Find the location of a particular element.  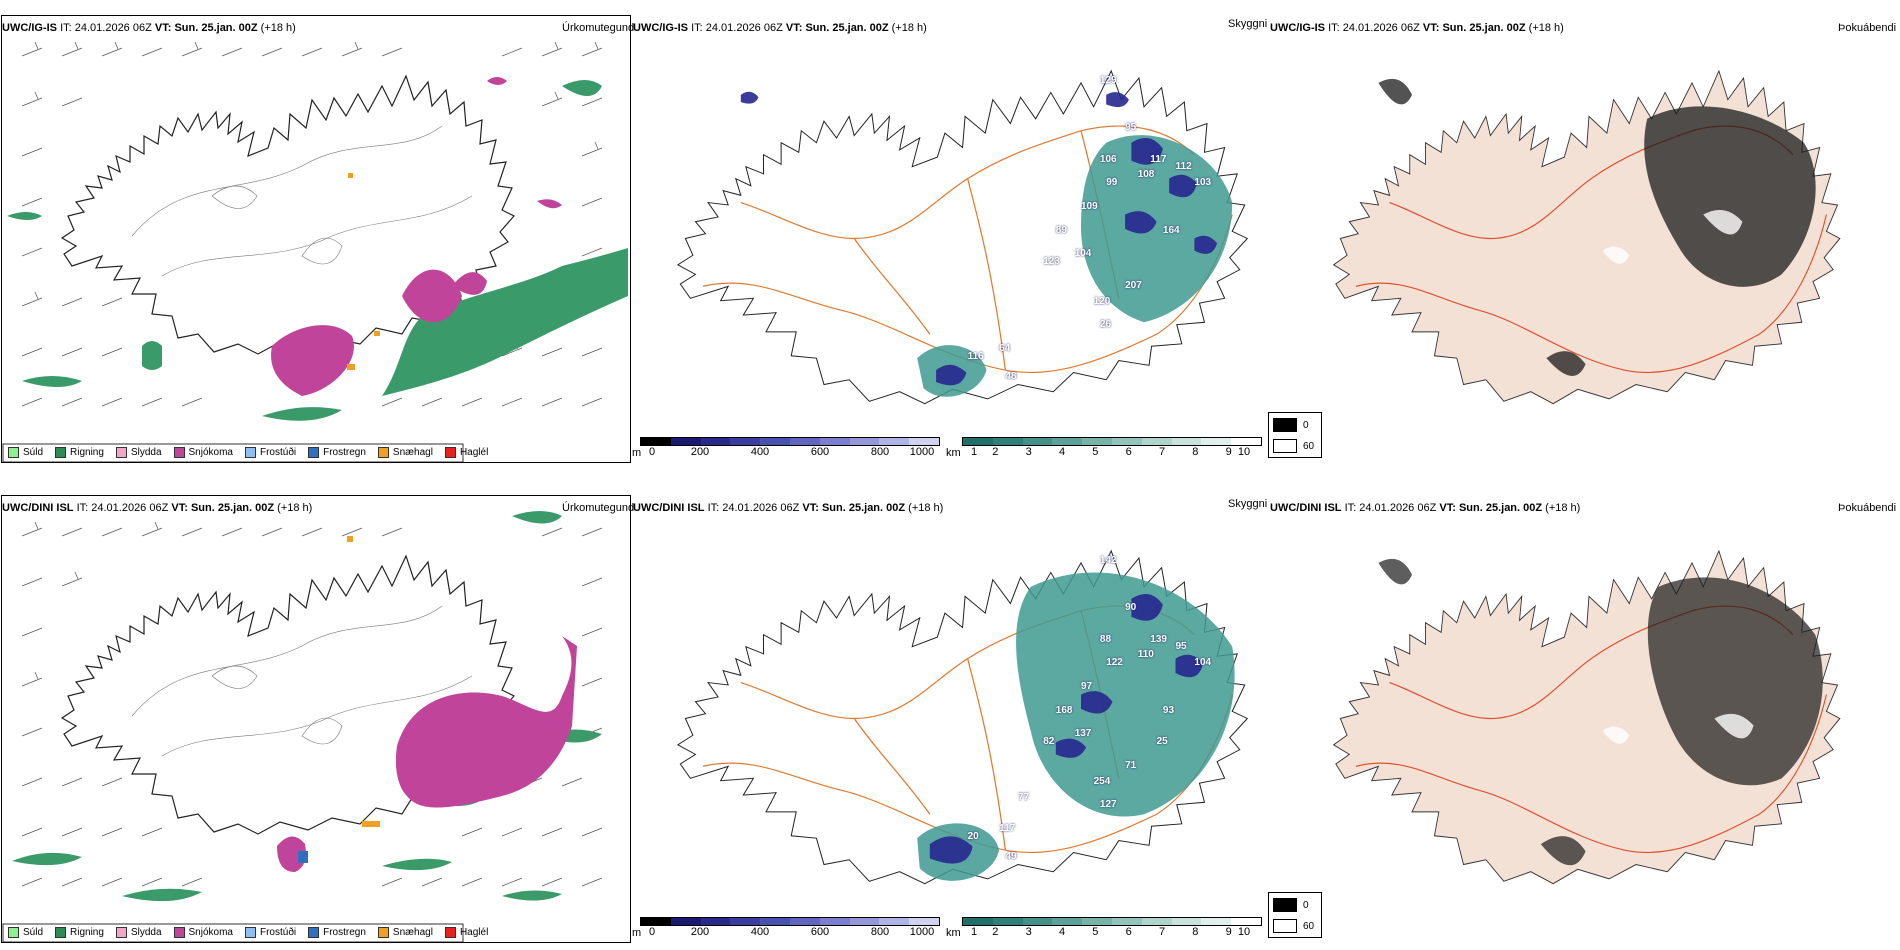

visibility-value-label: 26 is located at coordinates (1105, 325).